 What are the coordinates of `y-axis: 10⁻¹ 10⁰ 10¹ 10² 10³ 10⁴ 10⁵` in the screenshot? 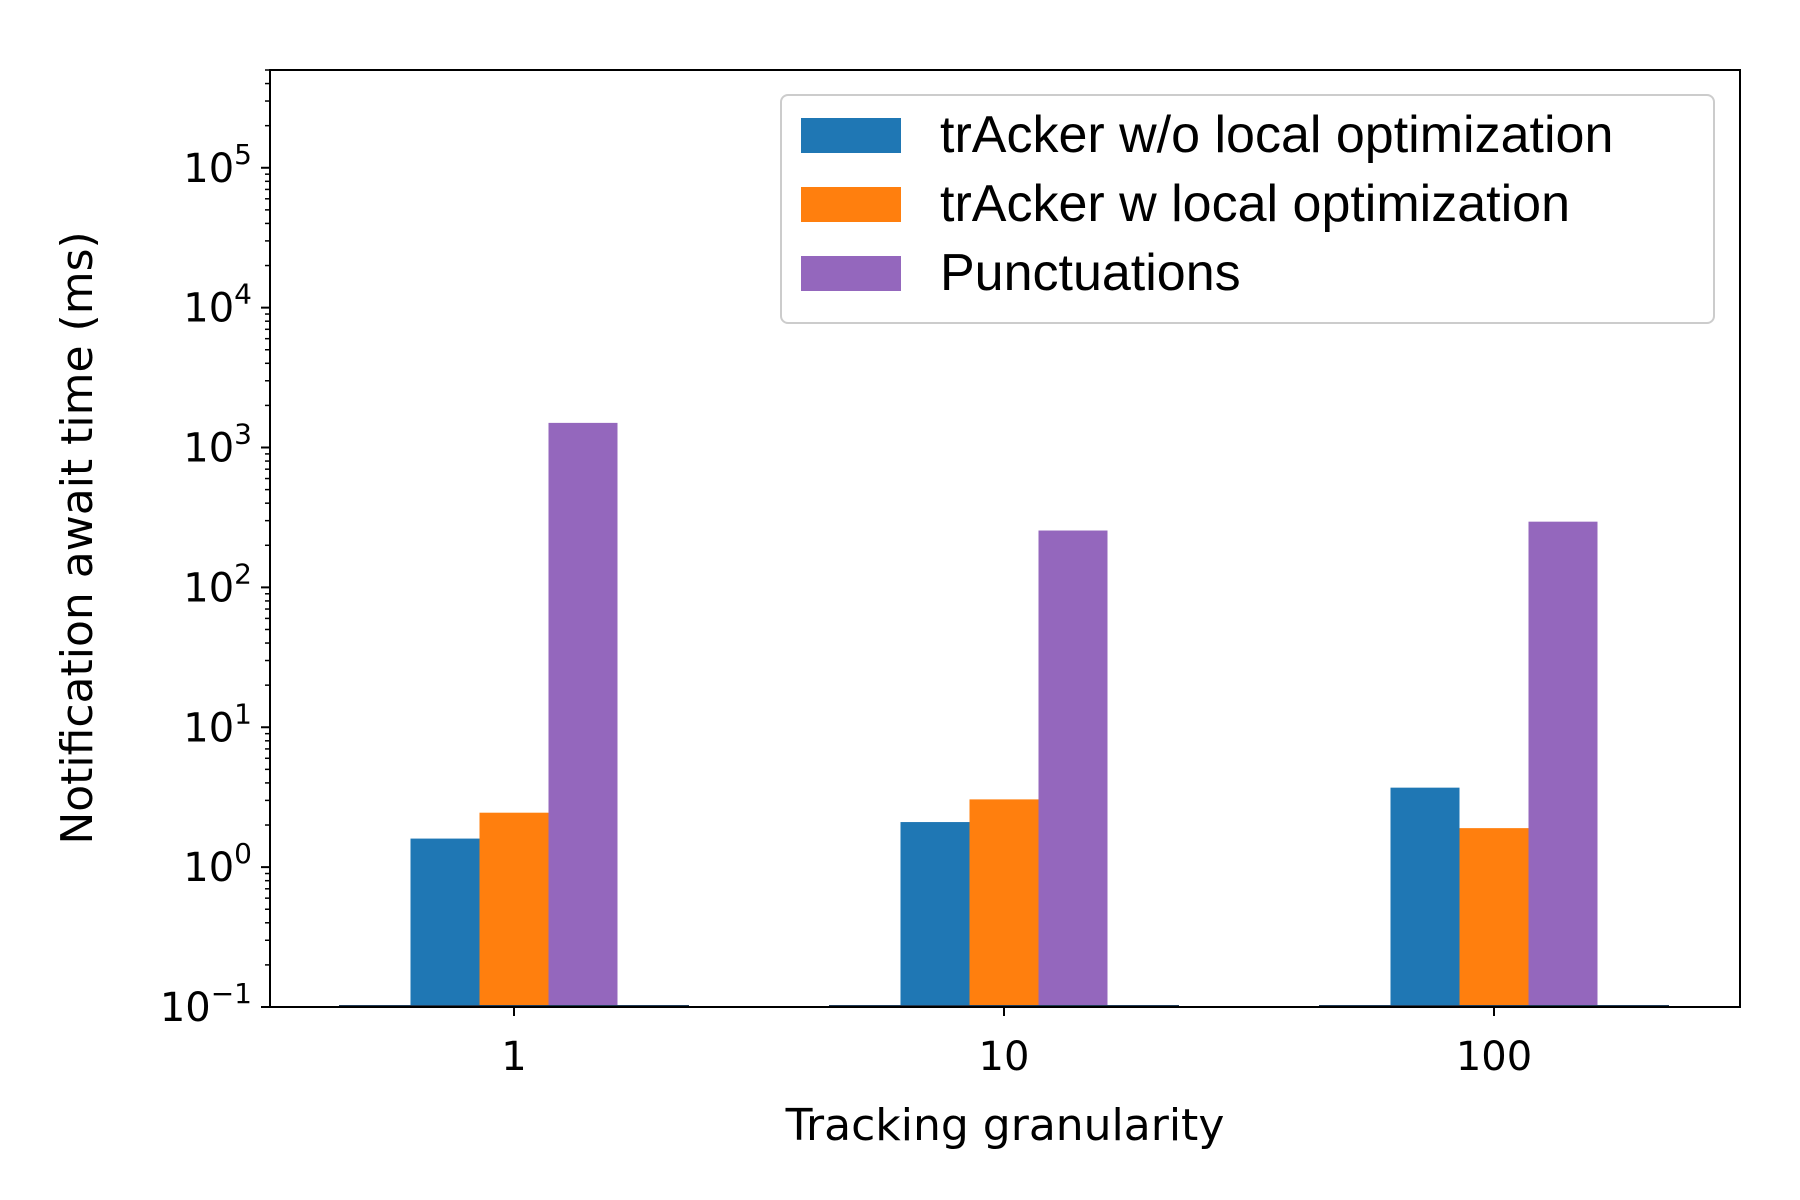 It's located at (215, 550).